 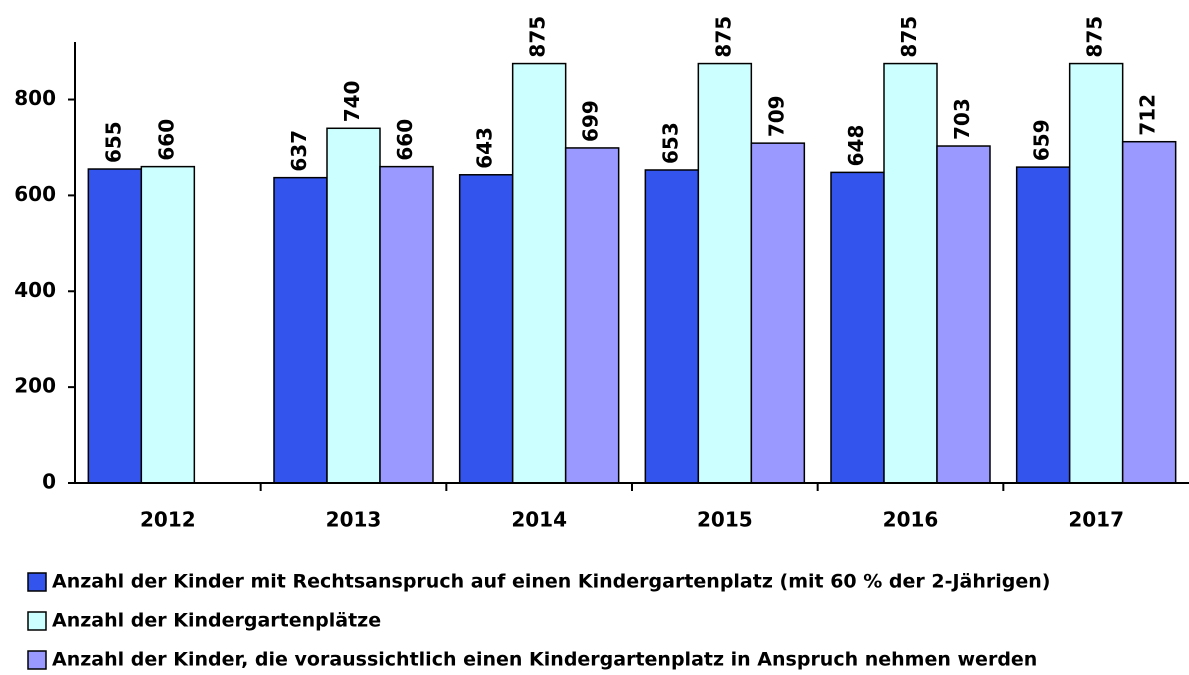 What do you see at coordinates (539, 520) in the screenshot?
I see `x-tick-label: 2014` at bounding box center [539, 520].